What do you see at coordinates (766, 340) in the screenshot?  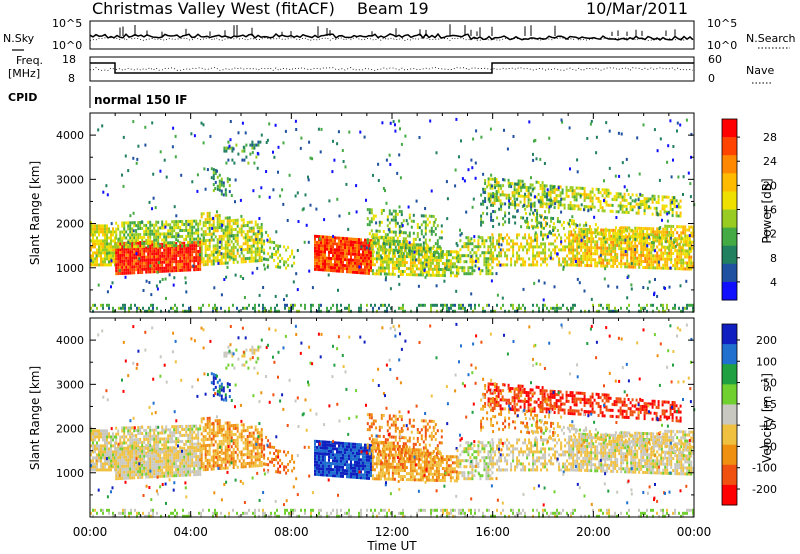 I see `velocity-colorbar-tick: 200` at bounding box center [766, 340].